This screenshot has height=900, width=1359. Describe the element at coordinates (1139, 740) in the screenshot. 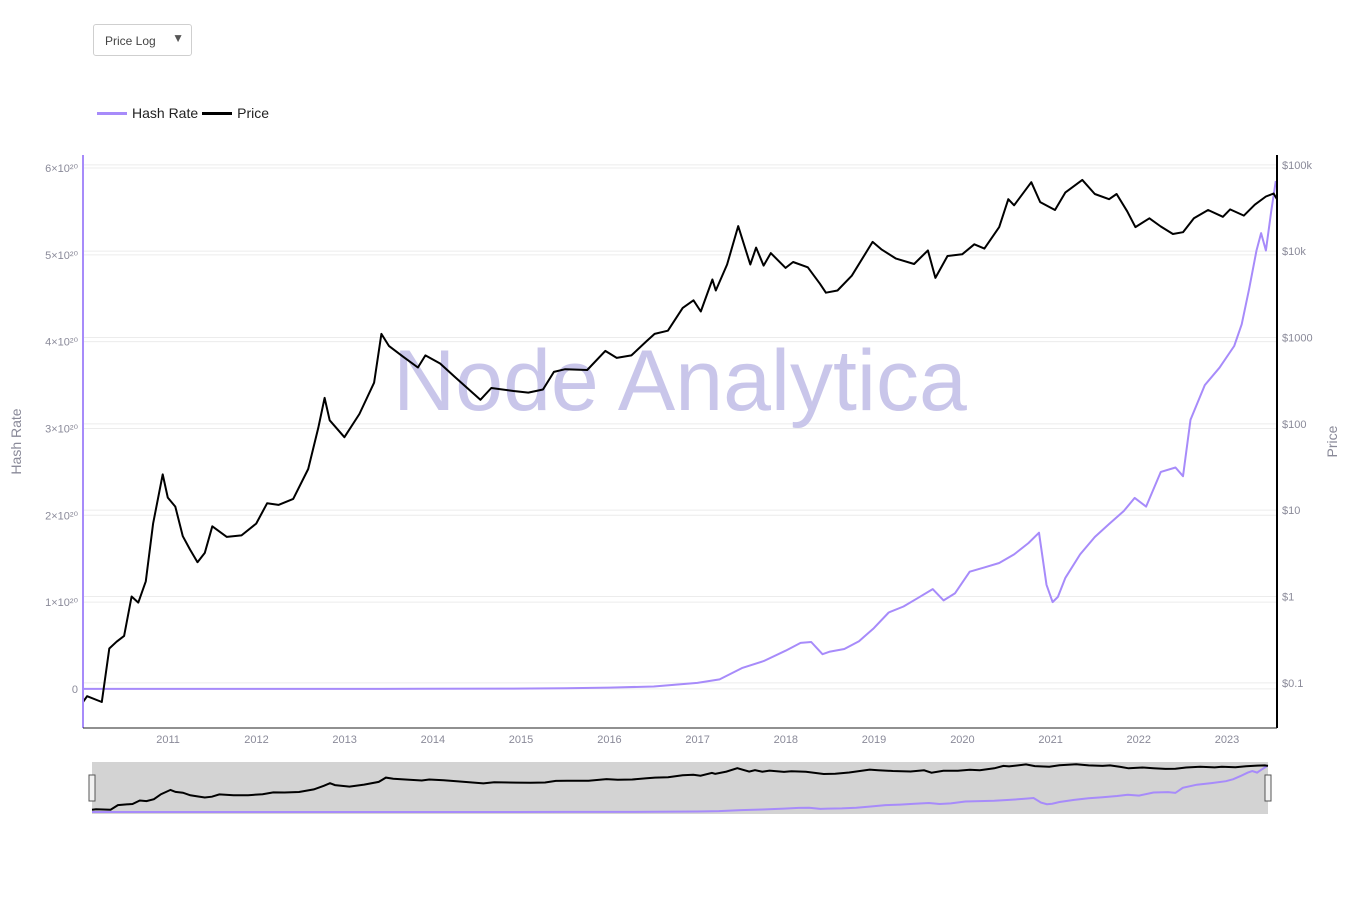

I see `x-tick-label: 2022` at that location.